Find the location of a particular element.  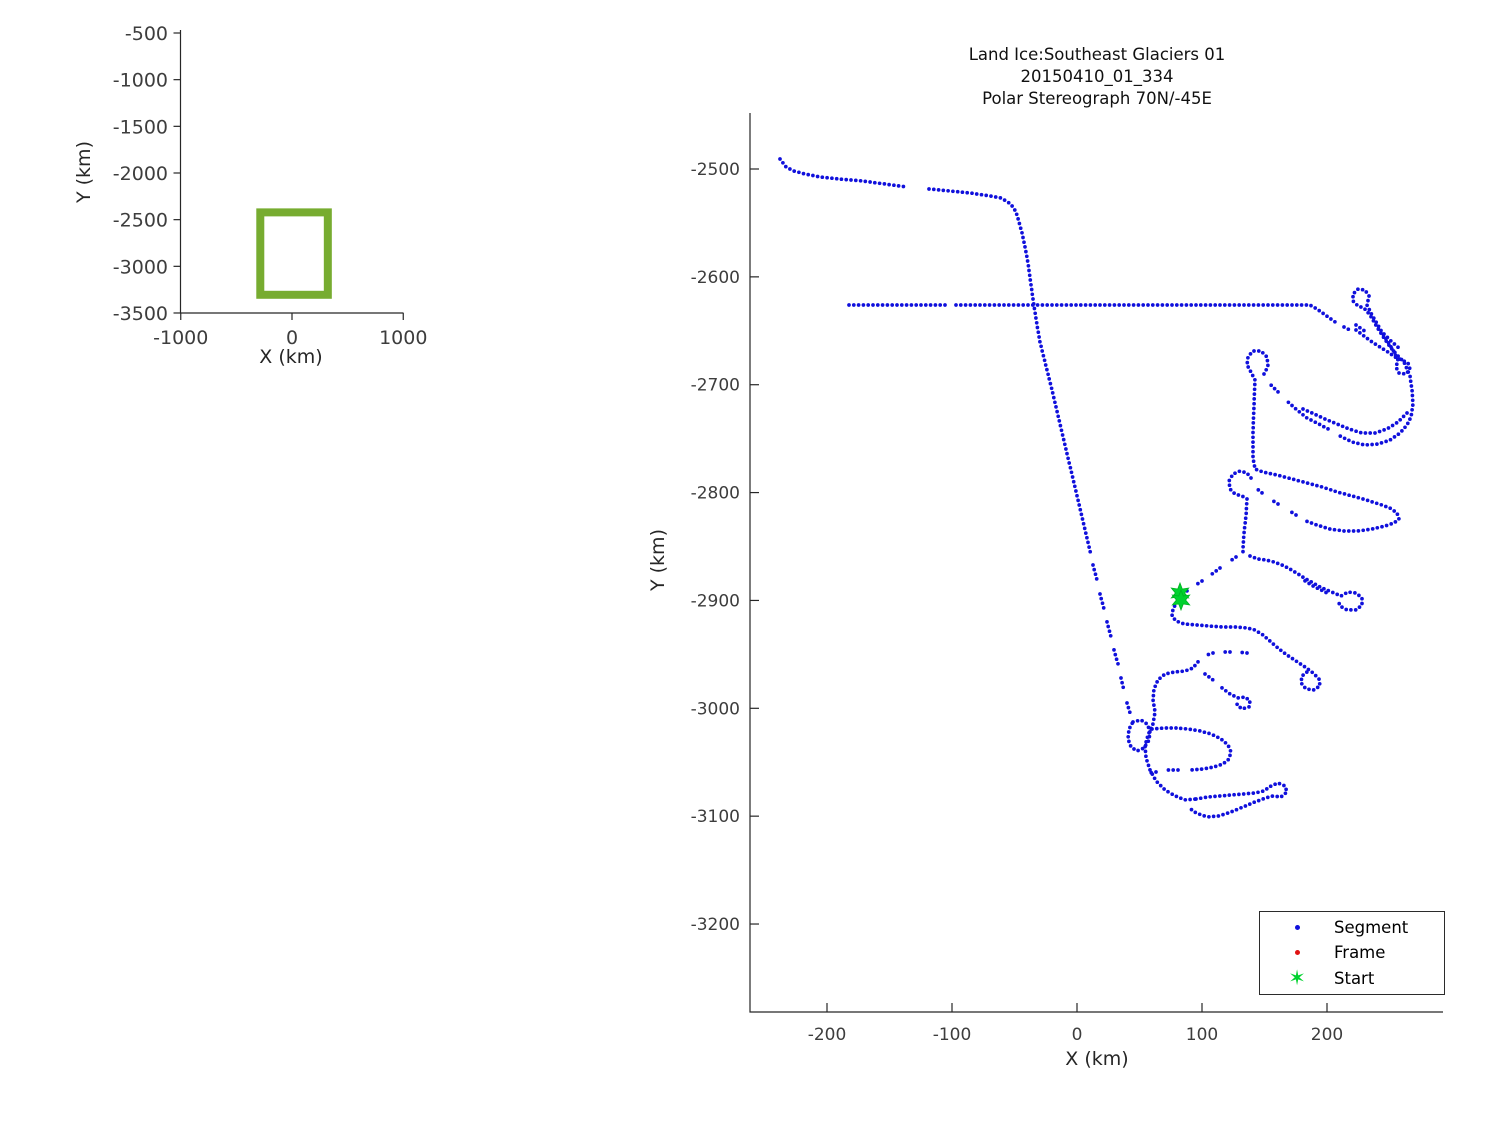

legend-item-frame: Frame is located at coordinates (1352, 953).